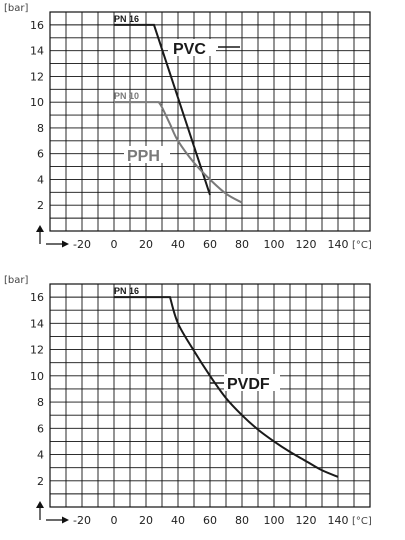  I want to click on pn-label-pph: PN 10, so click(126, 96).